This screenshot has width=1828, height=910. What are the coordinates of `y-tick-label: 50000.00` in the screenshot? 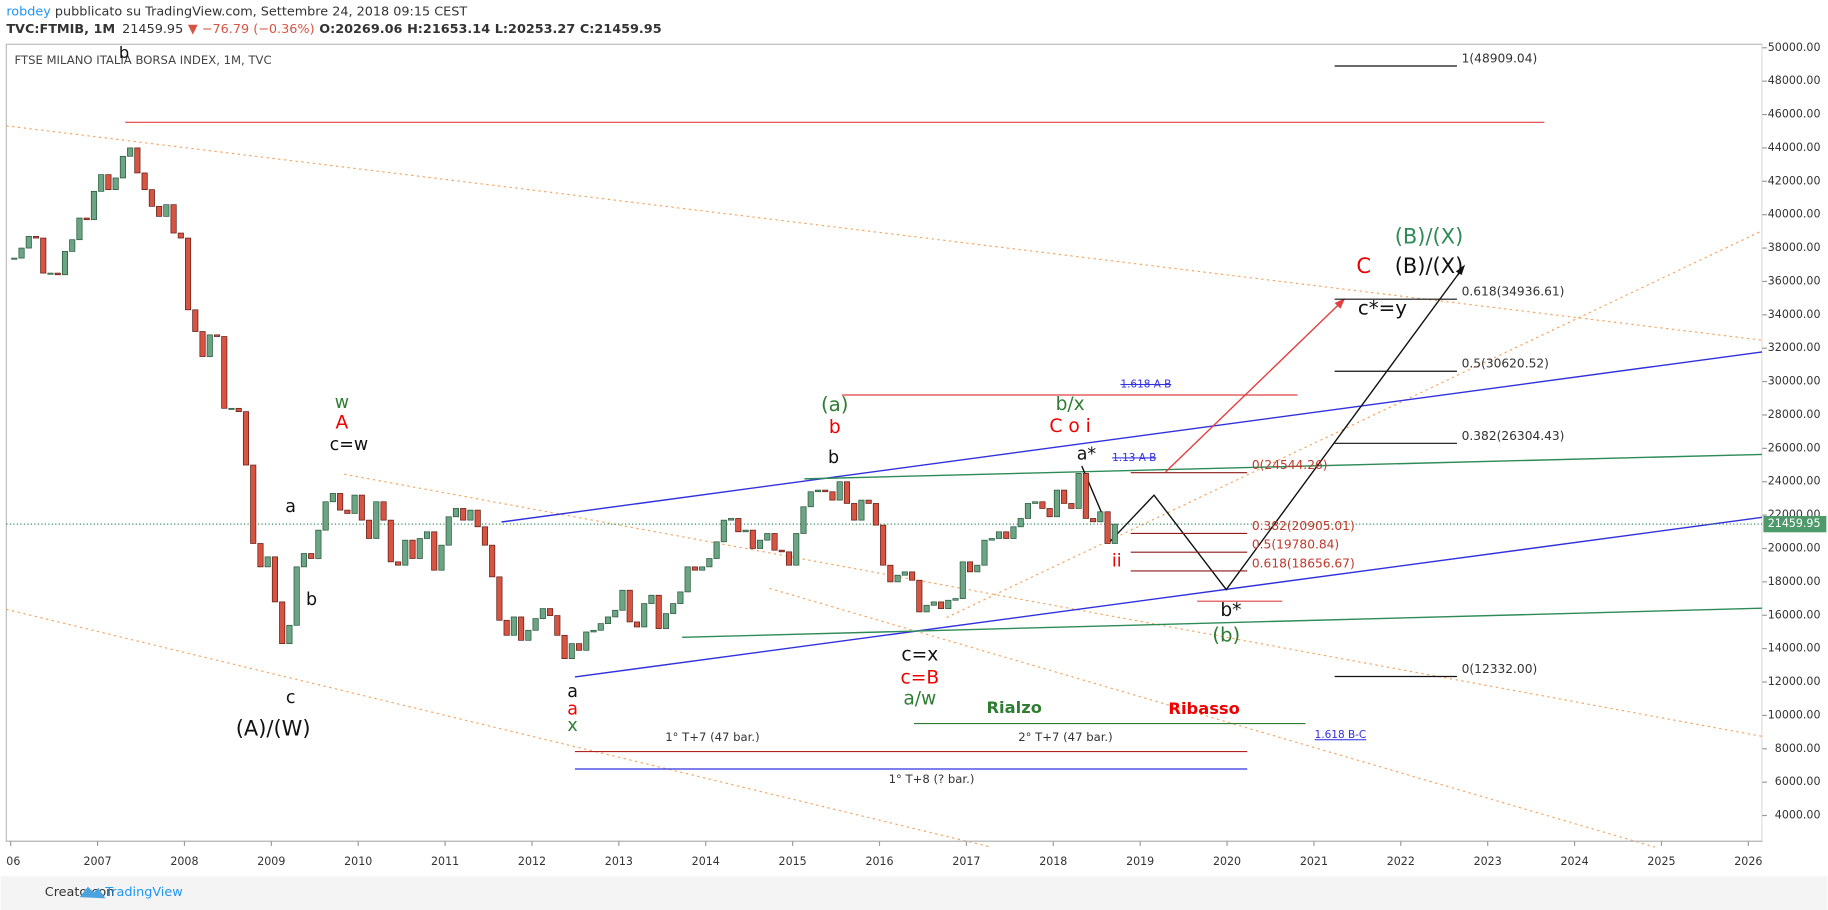 It's located at (1794, 47).